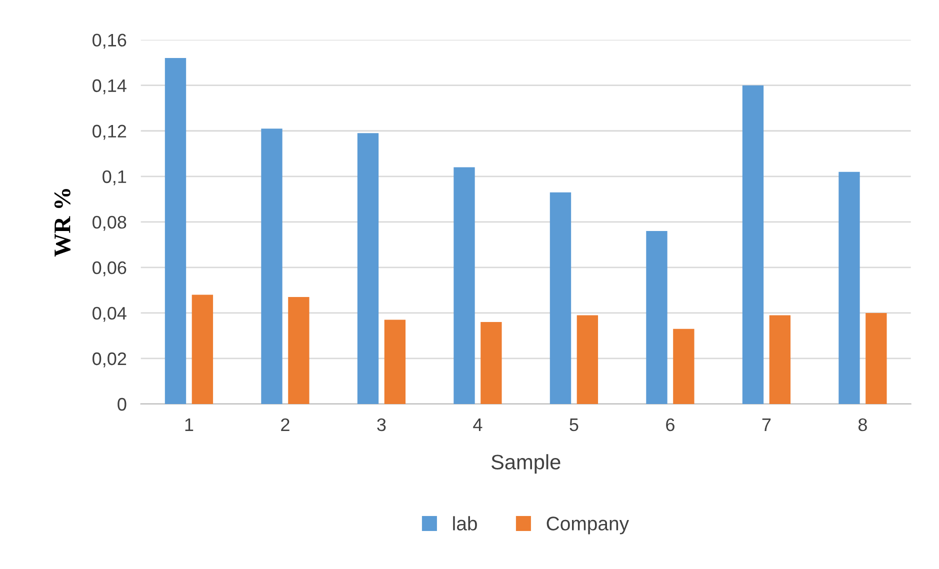 This screenshot has width=939, height=569. Describe the element at coordinates (109, 41) in the screenshot. I see `y-tick-label: 0,16` at that location.